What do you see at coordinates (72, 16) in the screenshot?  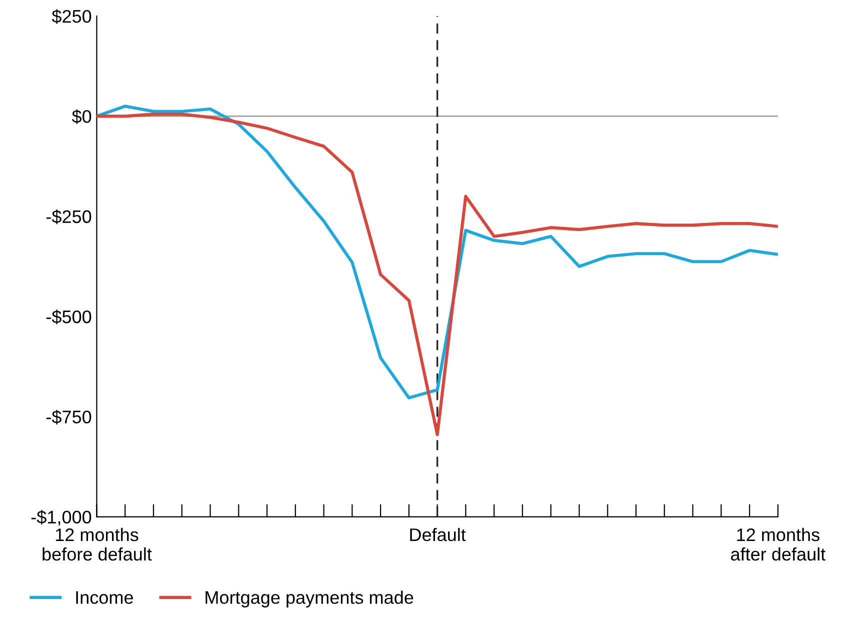 I see `y-tick-label: $250` at bounding box center [72, 16].